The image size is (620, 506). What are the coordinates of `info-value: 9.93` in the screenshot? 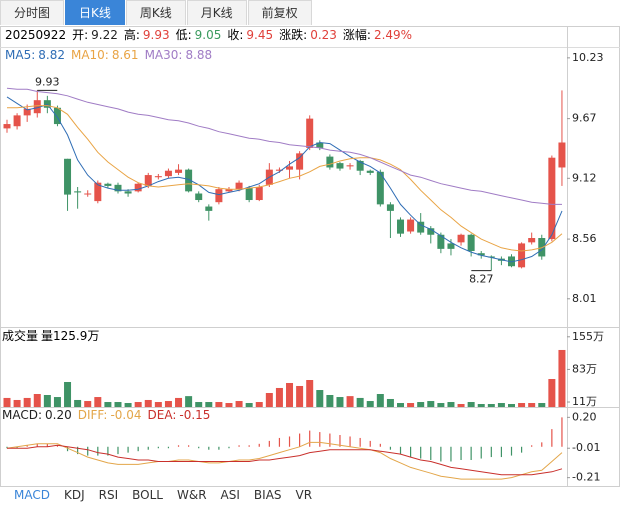 It's located at (156, 35).